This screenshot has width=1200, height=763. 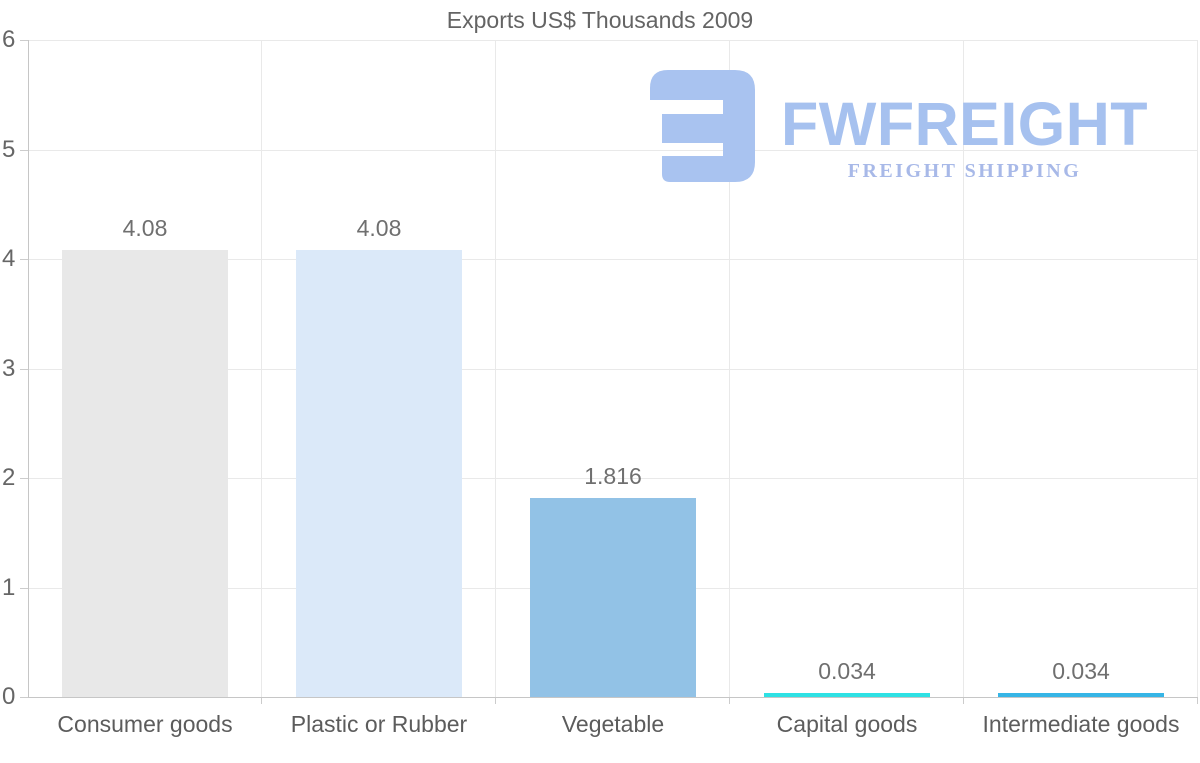 What do you see at coordinates (9, 587) in the screenshot?
I see `y-tick-label: 1` at bounding box center [9, 587].